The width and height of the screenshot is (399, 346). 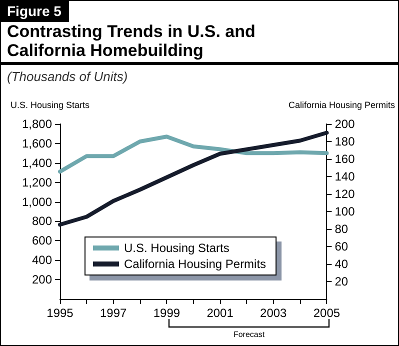 What do you see at coordinates (195, 264) in the screenshot?
I see `legend-label: California Housing Permits` at bounding box center [195, 264].